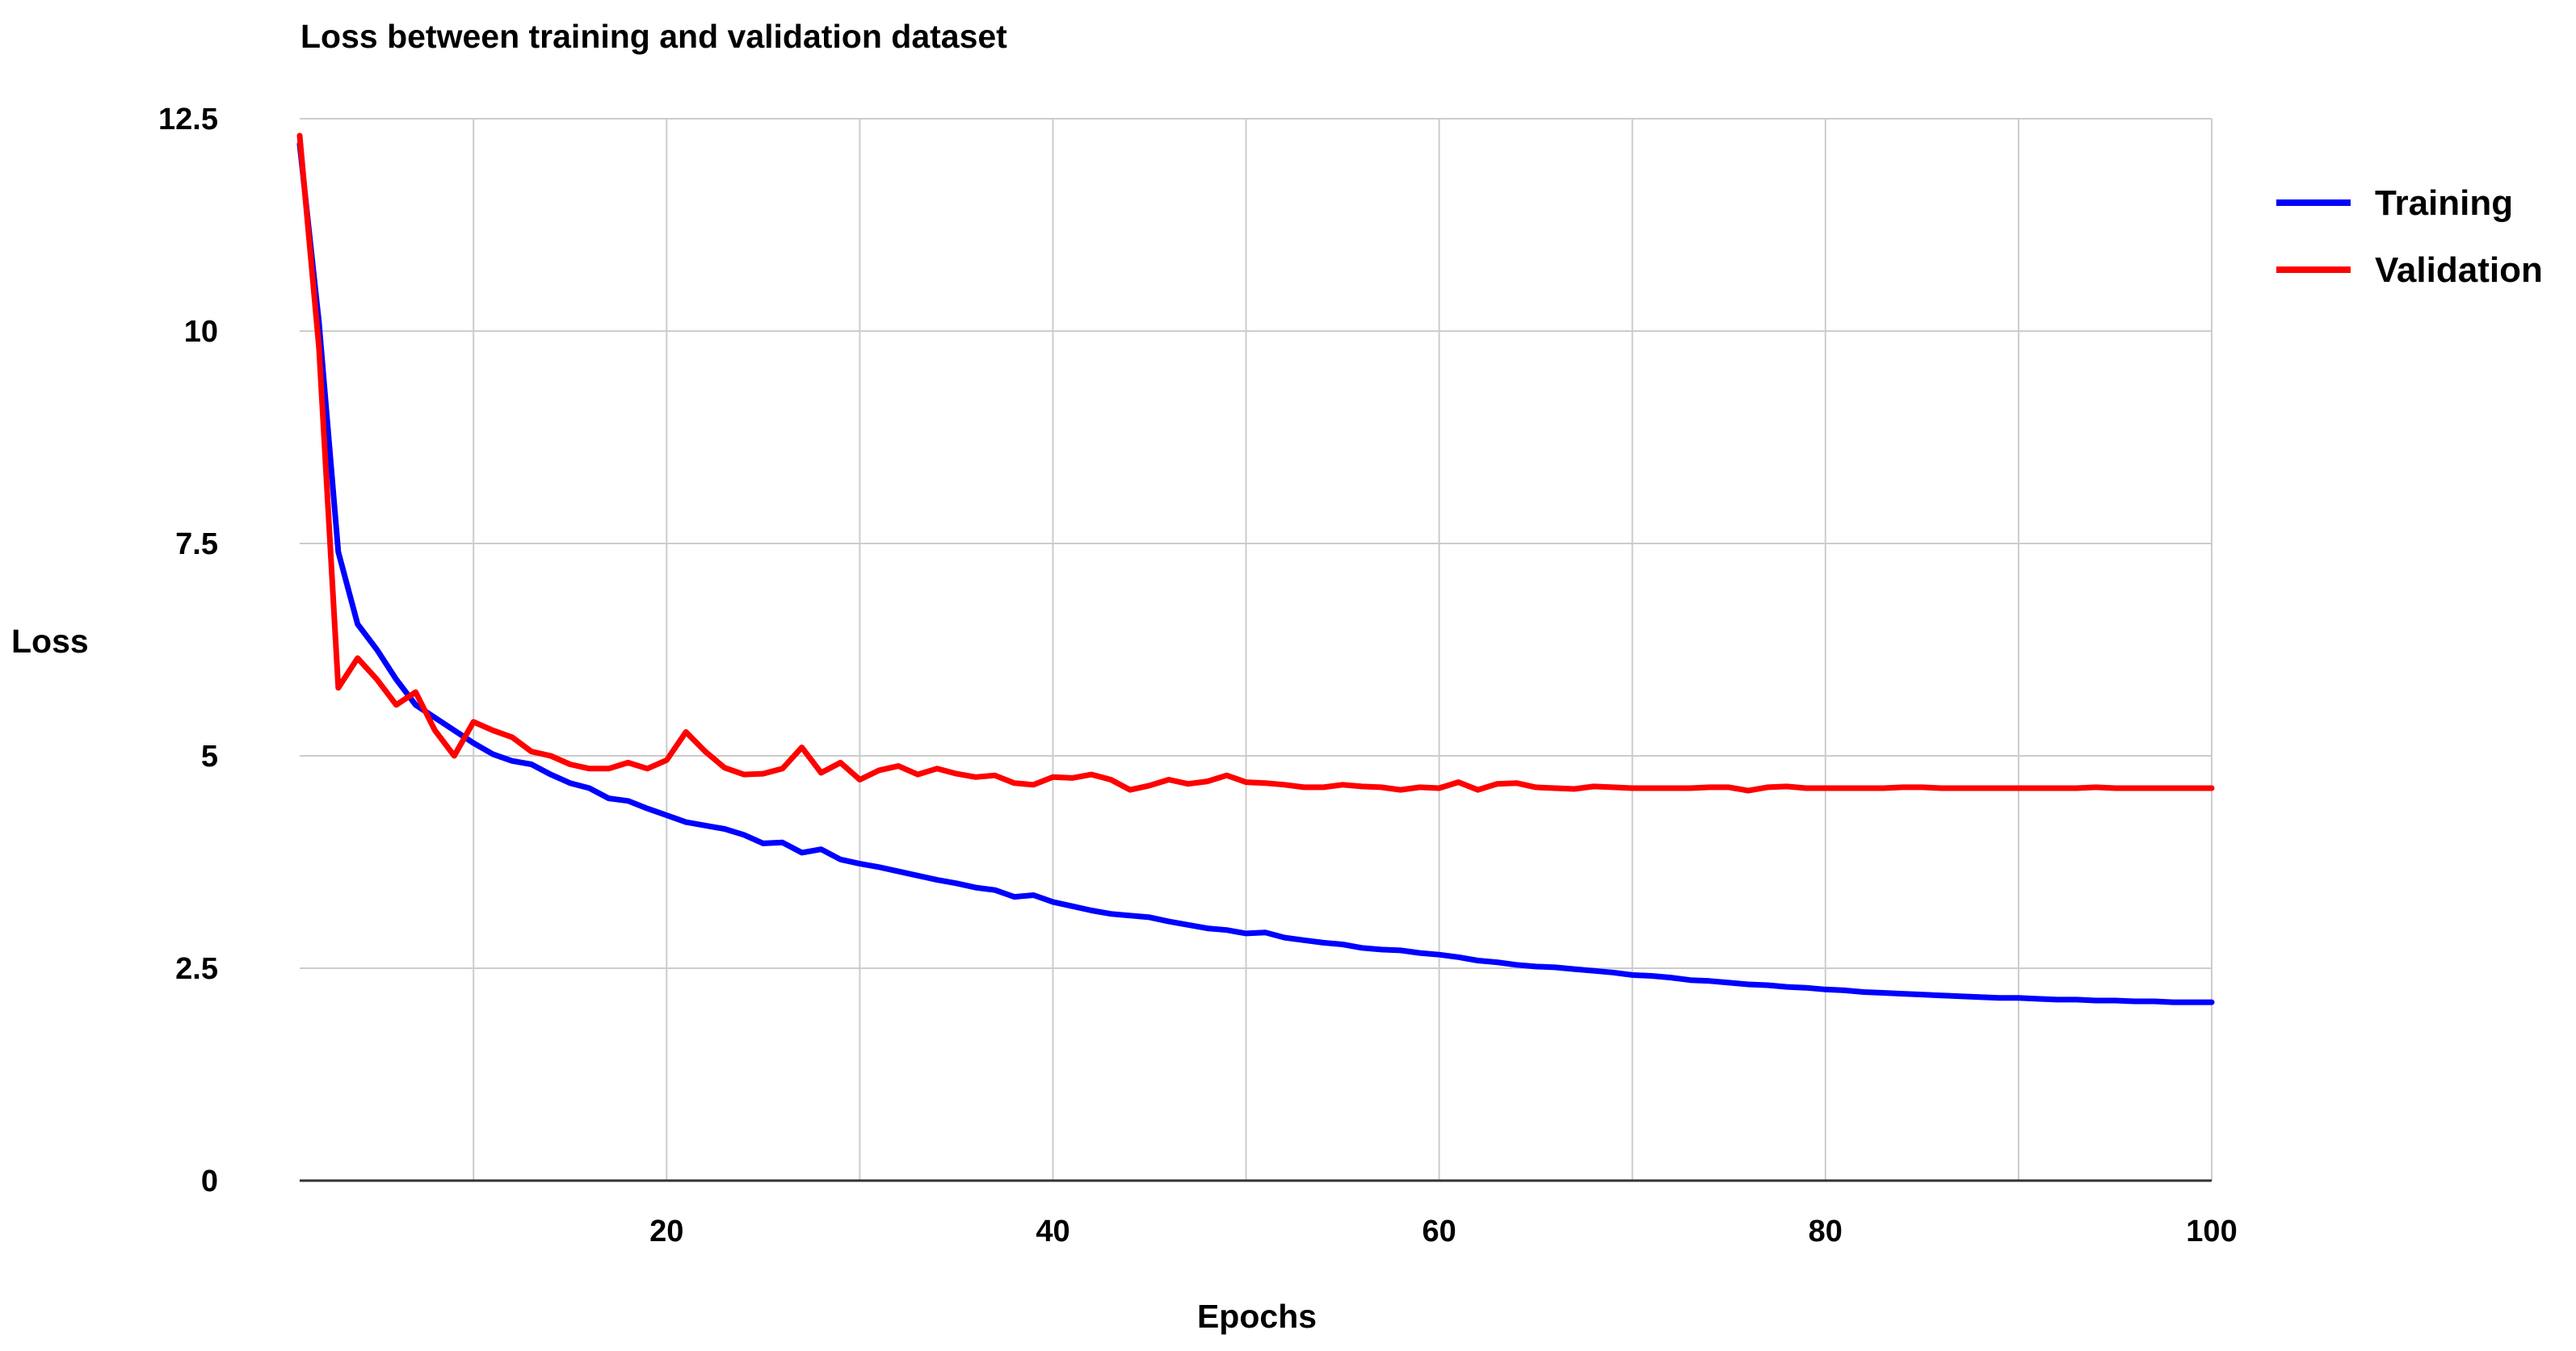 The width and height of the screenshot is (2576, 1351). What do you see at coordinates (1826, 1231) in the screenshot?
I see `x-tick-label: 80` at bounding box center [1826, 1231].